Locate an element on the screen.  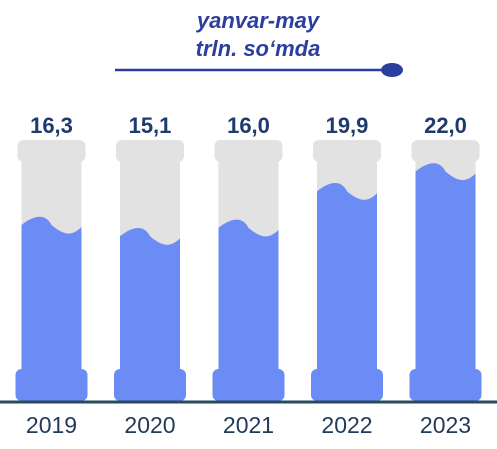
value-label: 16,0 is located at coordinates (248, 125).